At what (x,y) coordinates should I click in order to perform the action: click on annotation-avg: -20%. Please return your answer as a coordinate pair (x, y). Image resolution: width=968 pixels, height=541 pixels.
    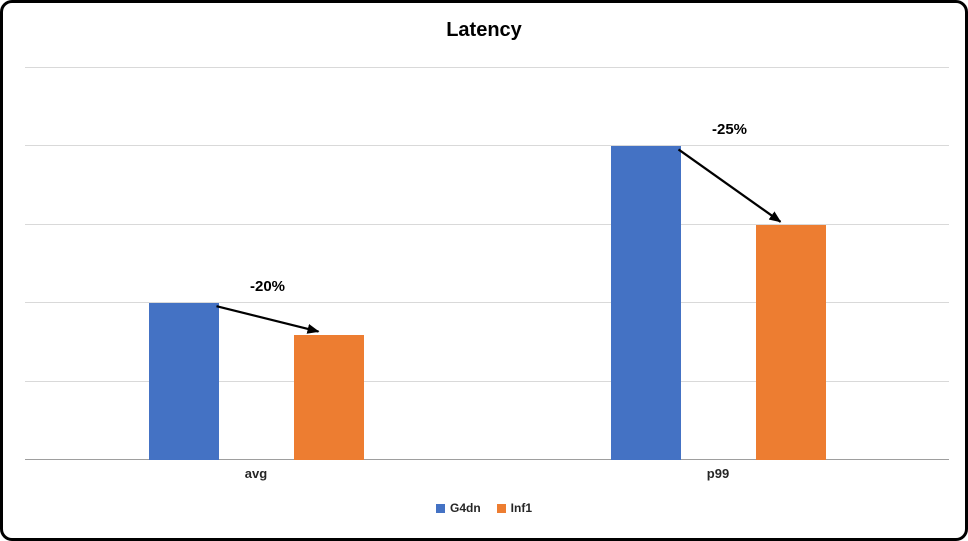
    Looking at the image, I should click on (267, 287).